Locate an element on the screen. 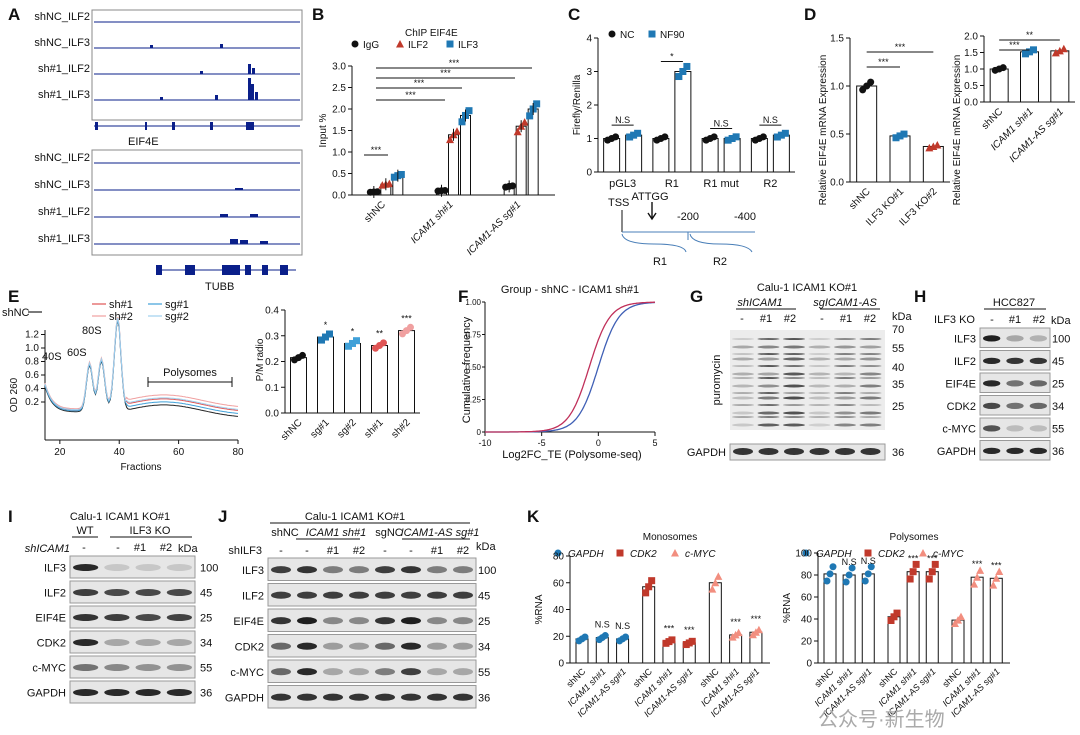  chart-B-y-tick-label: 0.5 is located at coordinates (339, 174).